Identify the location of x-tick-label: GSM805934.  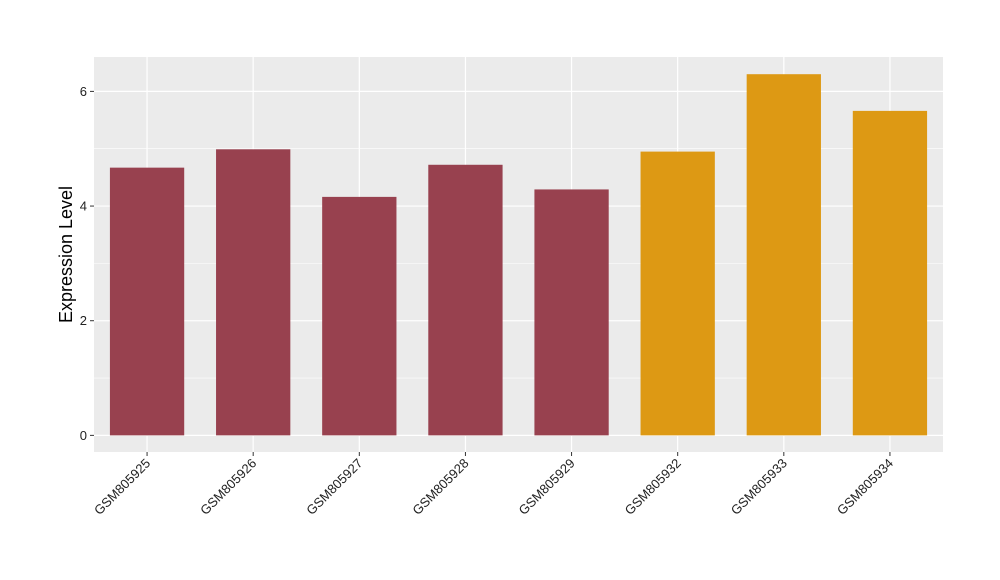
(865, 487).